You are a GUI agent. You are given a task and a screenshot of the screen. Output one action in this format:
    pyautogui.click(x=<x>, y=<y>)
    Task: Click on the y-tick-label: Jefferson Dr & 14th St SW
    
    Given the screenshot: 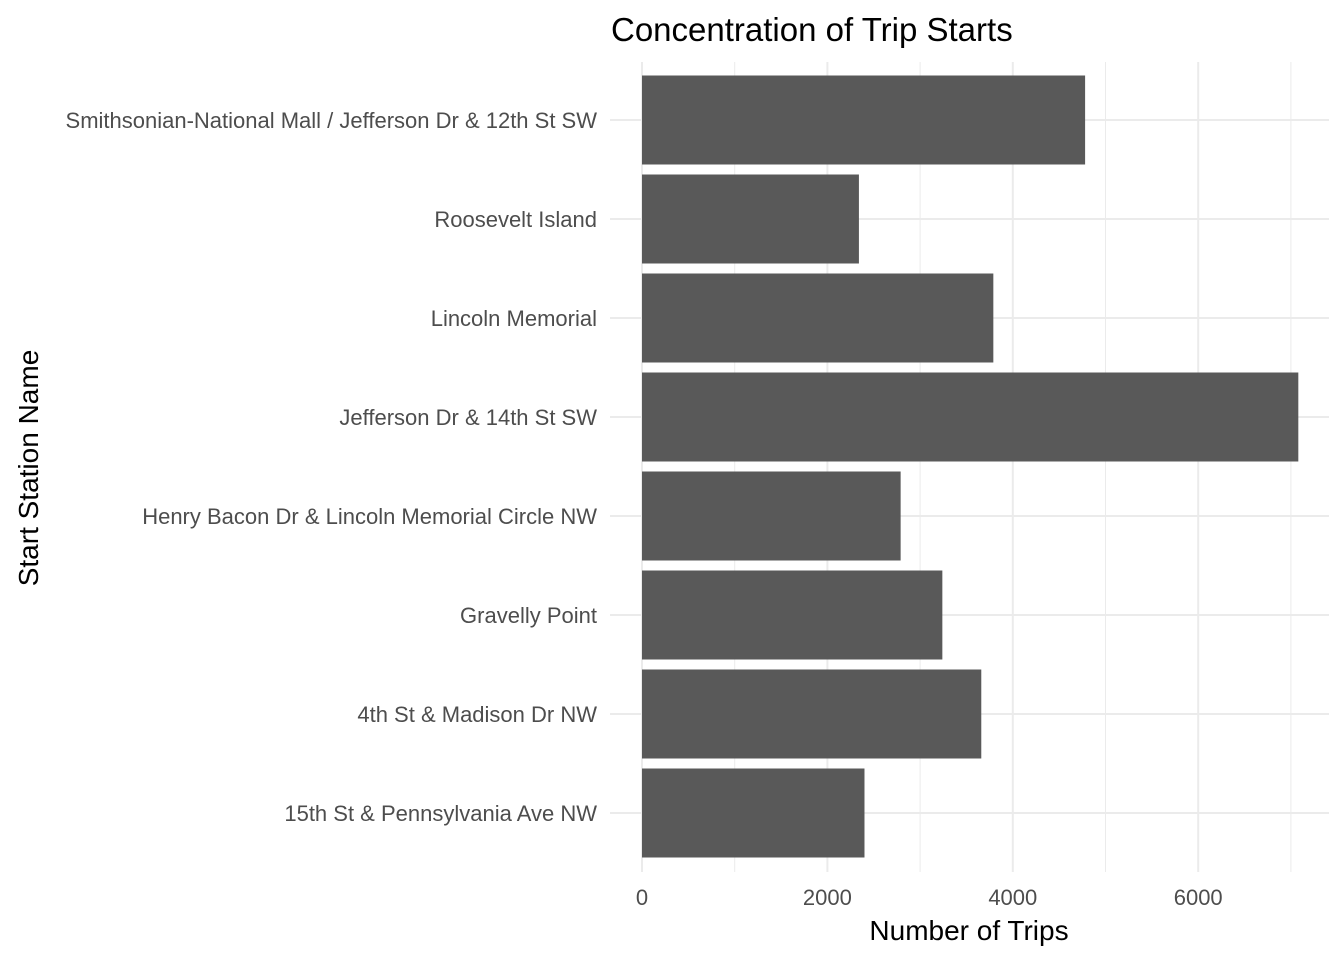 What is the action you would take?
    pyautogui.click(x=468, y=417)
    